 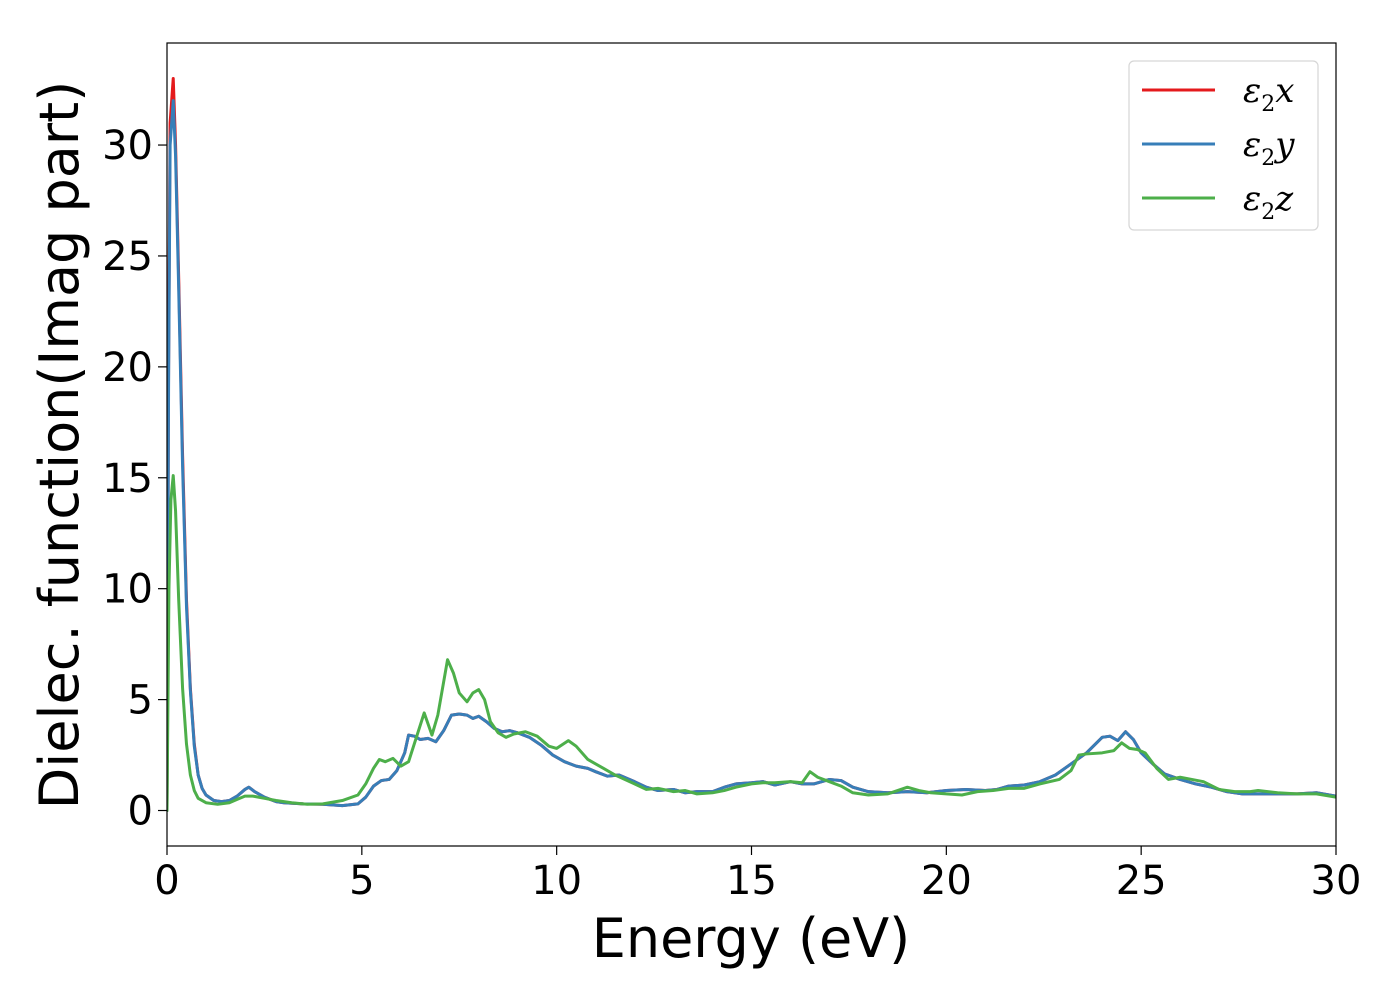 I want to click on legend-item-y: ε2y, so click(x=1218, y=148).